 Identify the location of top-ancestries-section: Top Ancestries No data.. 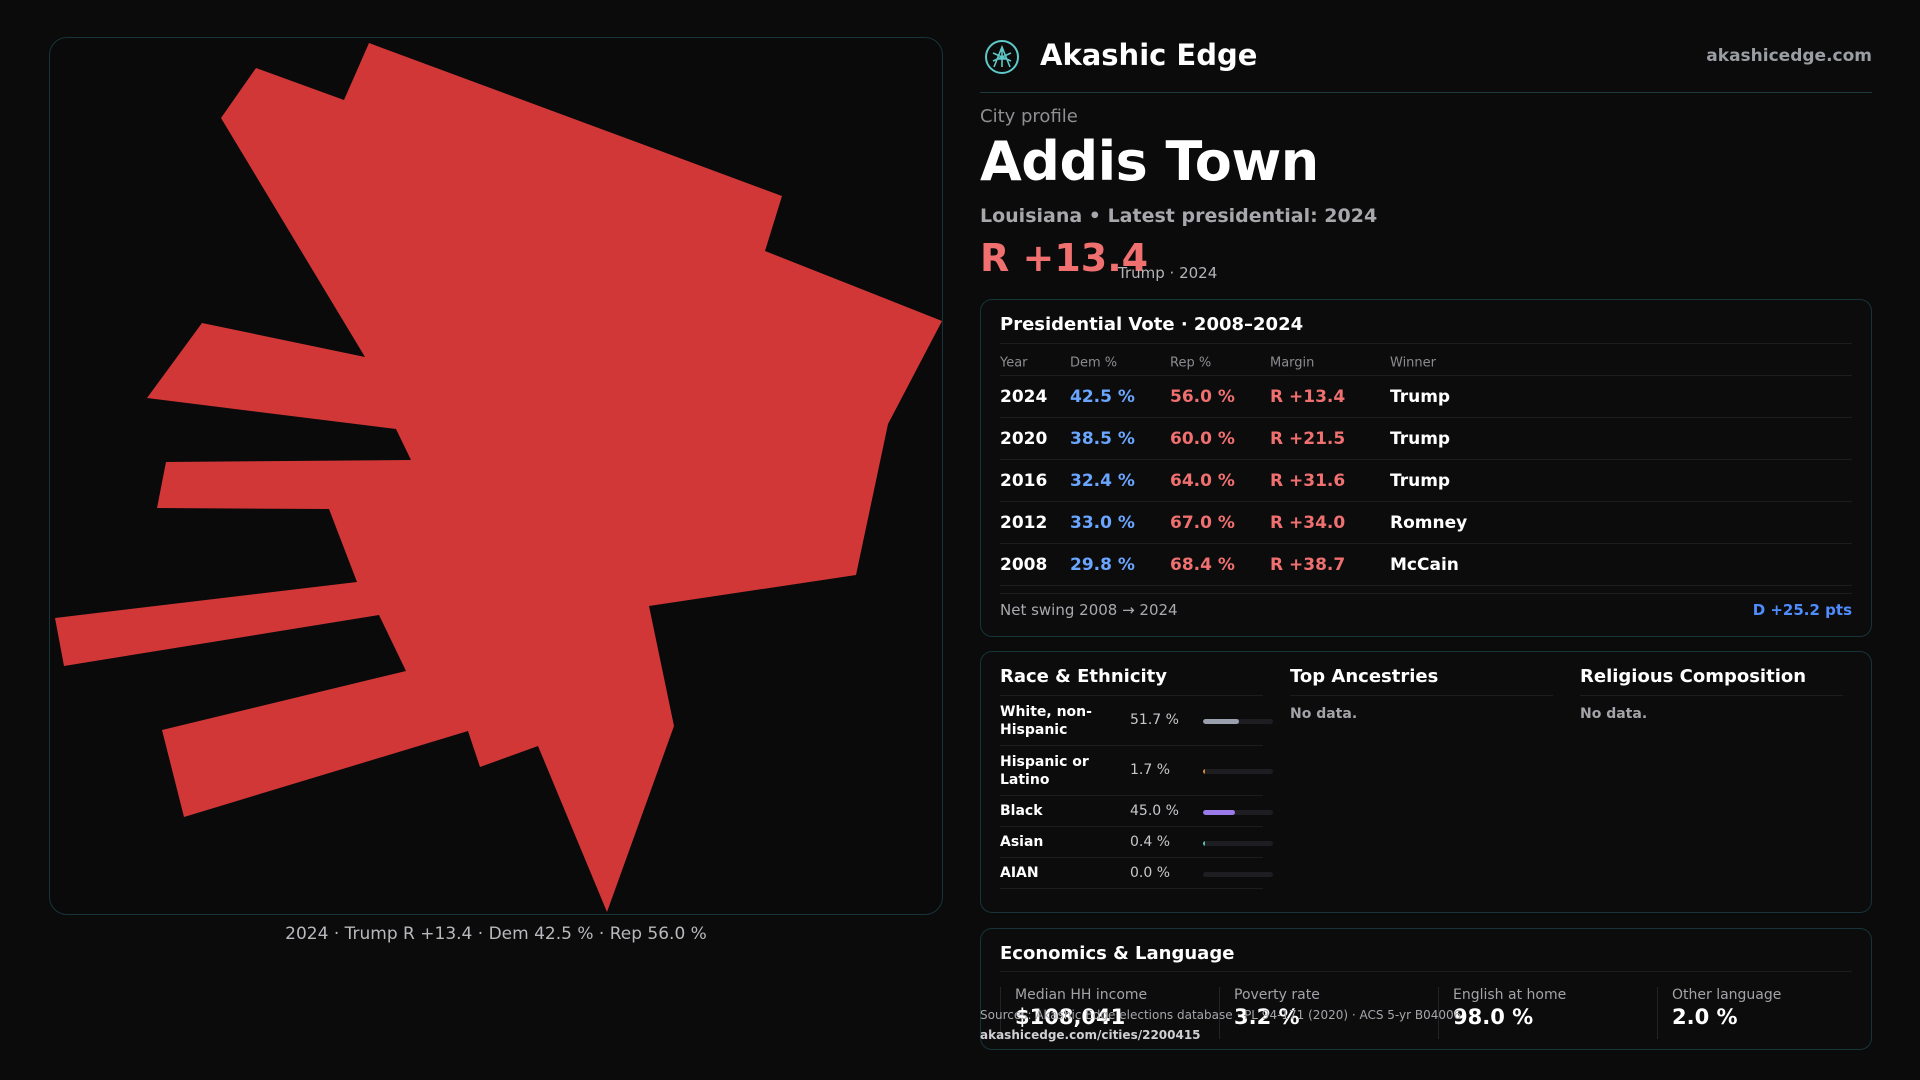
(1421, 694).